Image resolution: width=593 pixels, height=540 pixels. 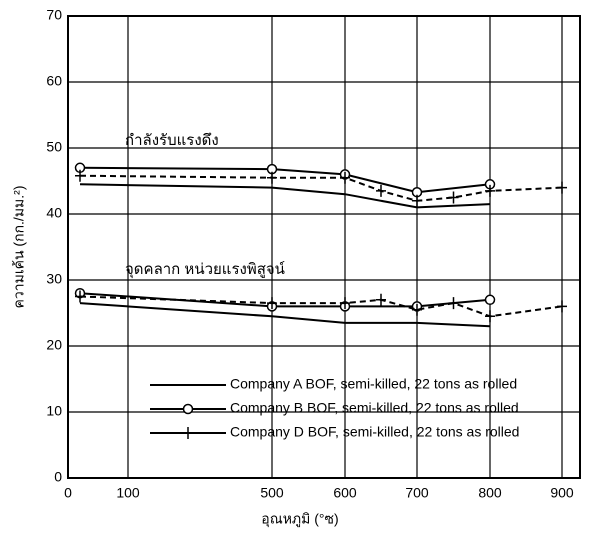 I want to click on annotation: กำลังรับแรงดึง, so click(x=172, y=140).